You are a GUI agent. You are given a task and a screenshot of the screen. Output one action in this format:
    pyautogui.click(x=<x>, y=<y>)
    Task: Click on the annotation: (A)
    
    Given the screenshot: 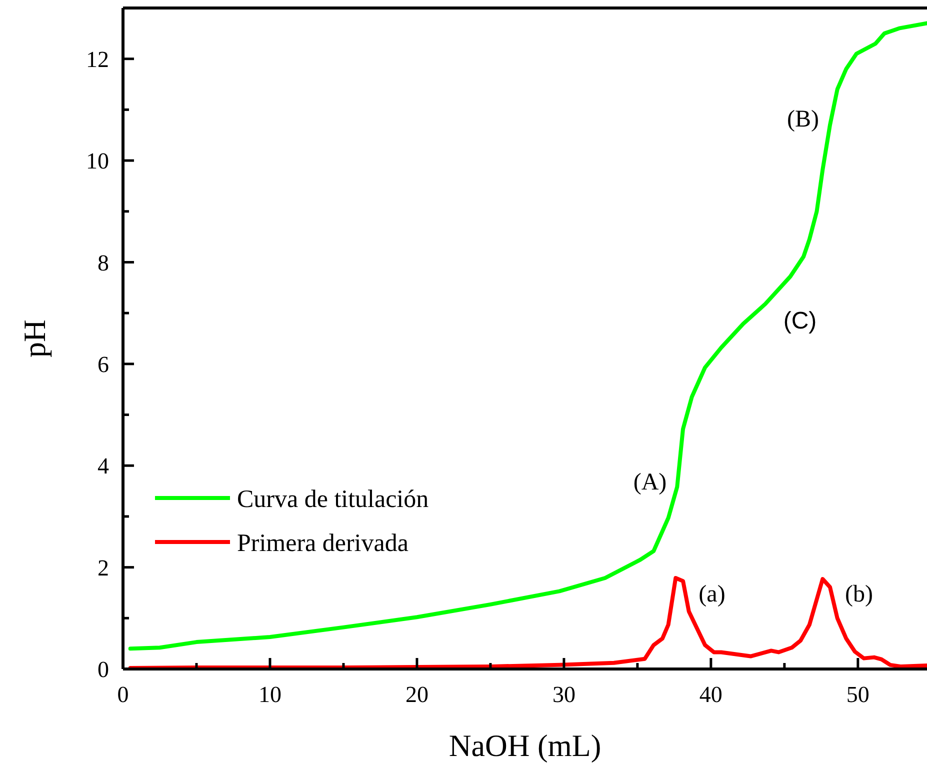 What is the action you would take?
    pyautogui.click(x=650, y=482)
    